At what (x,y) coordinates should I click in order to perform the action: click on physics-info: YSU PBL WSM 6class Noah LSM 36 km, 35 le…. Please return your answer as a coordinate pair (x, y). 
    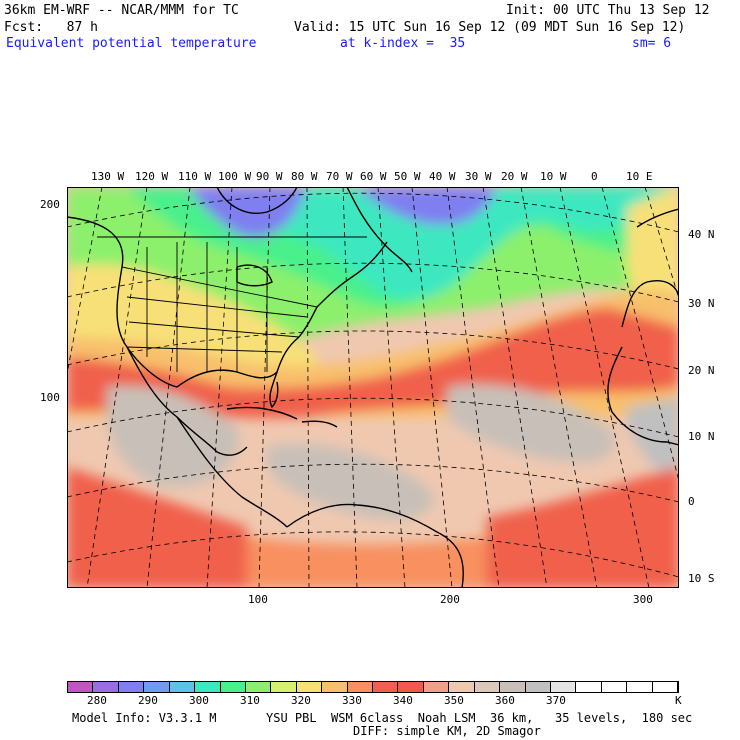
    Looking at the image, I should click on (479, 718).